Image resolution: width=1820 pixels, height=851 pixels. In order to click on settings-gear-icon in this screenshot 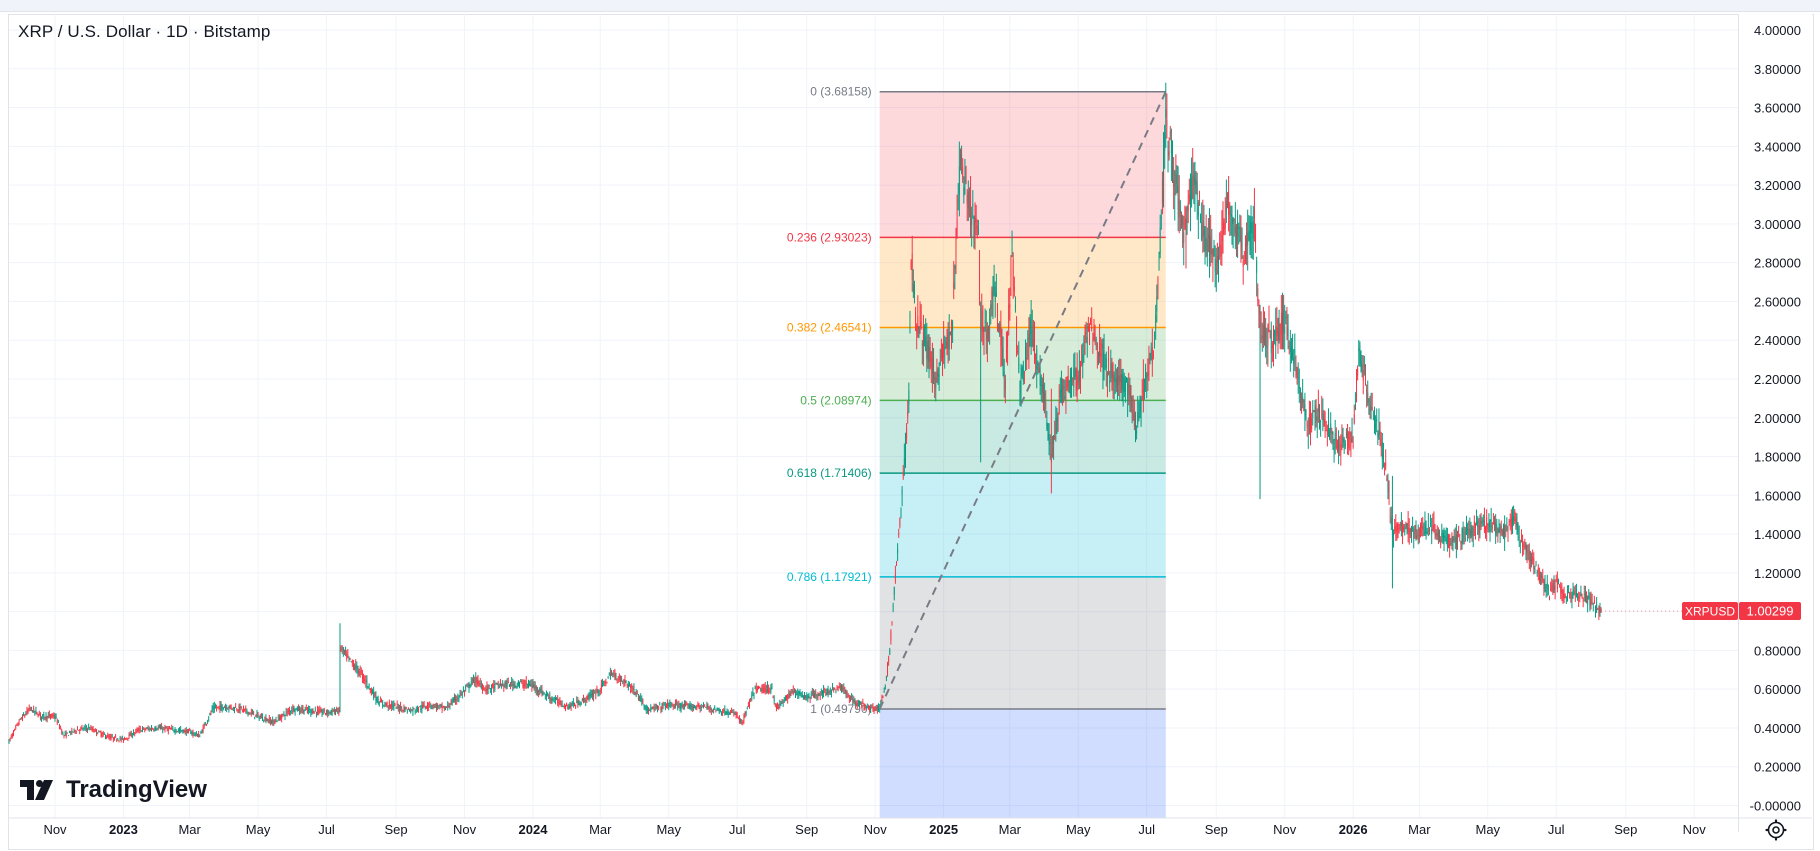, I will do `click(1776, 830)`.